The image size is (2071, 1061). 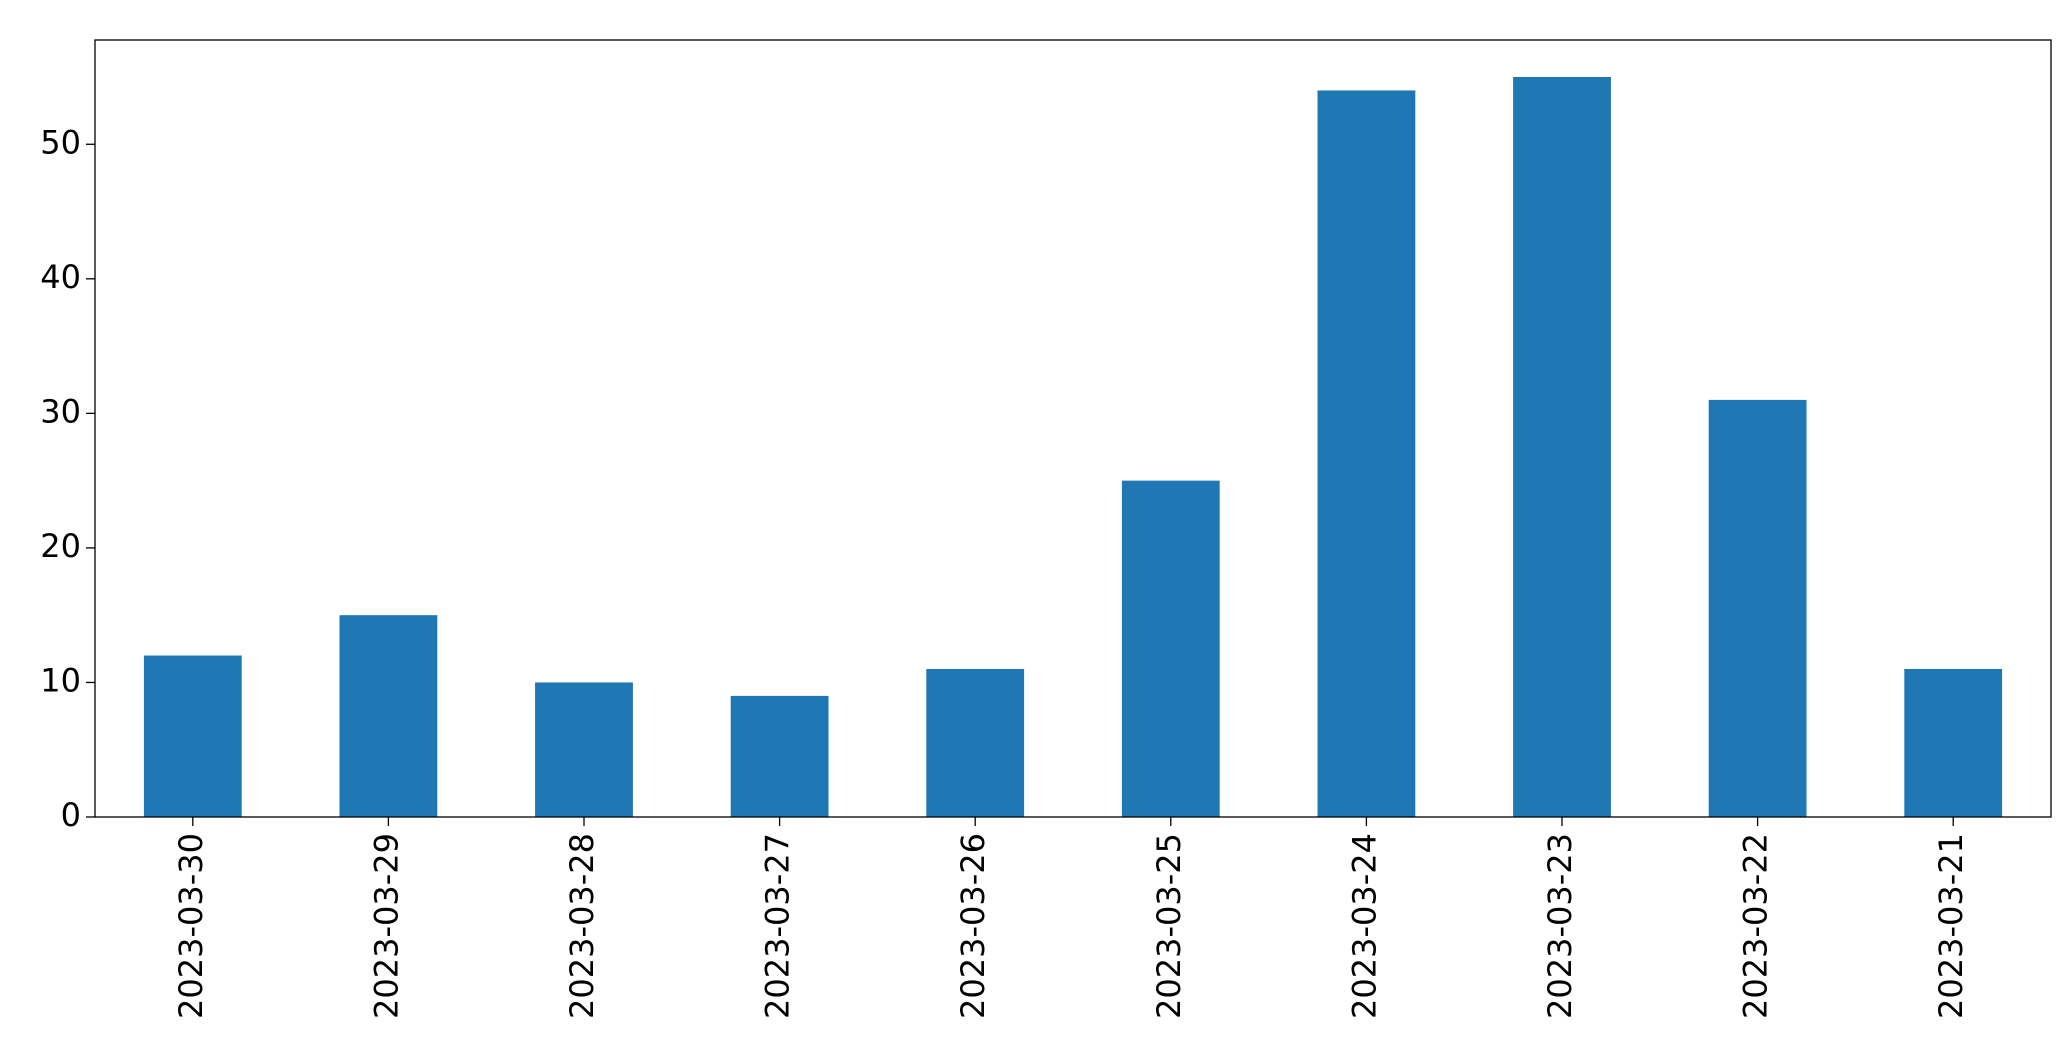 What do you see at coordinates (582, 926) in the screenshot?
I see `x-tick-label: 2023-03-28` at bounding box center [582, 926].